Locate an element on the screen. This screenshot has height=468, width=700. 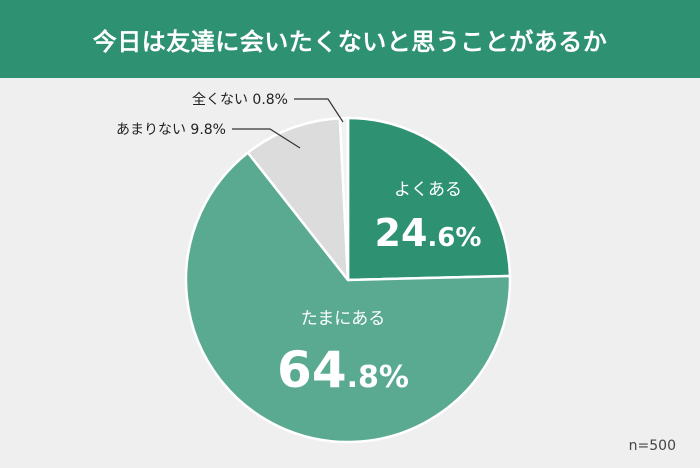
slice-label-1: たまにある is located at coordinates (343, 319).